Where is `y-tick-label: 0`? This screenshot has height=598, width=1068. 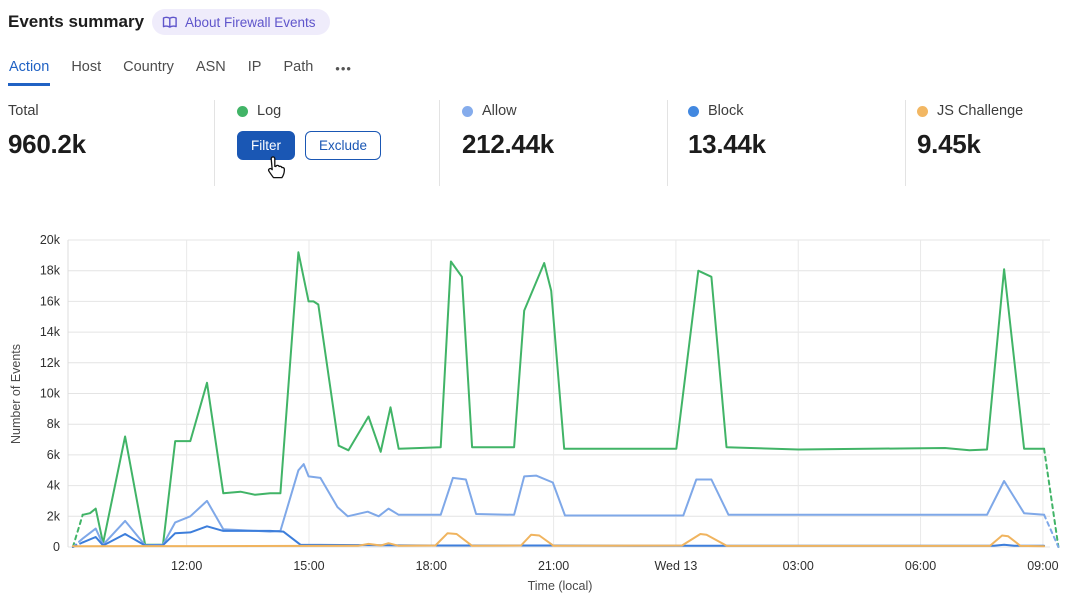
y-tick-label: 0 is located at coordinates (56, 547).